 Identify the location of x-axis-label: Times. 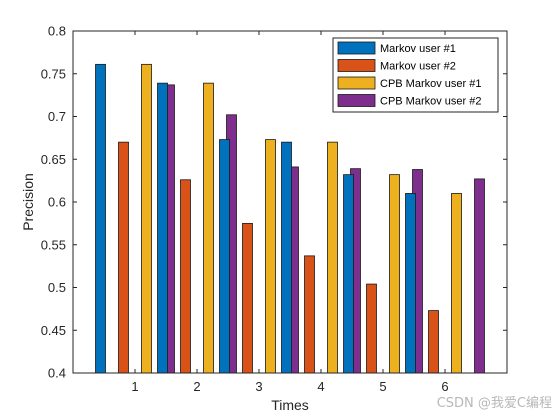
(290, 405).